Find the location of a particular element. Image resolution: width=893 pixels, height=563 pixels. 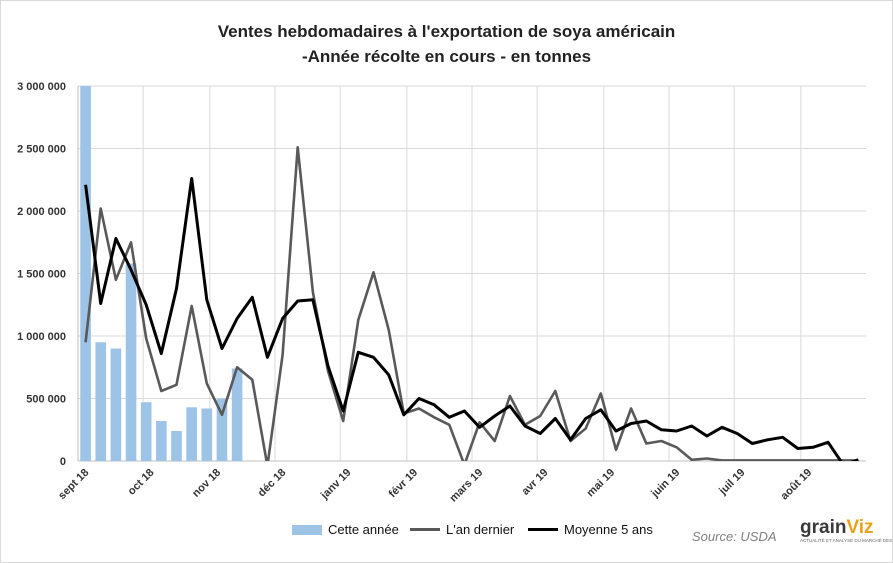

legend-item-avg: Moyenne 5 ans is located at coordinates (590, 529).